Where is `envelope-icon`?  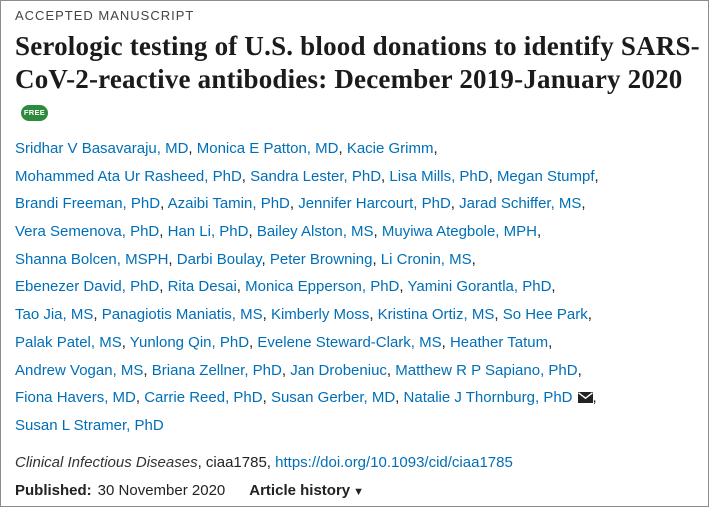
envelope-icon is located at coordinates (585, 394).